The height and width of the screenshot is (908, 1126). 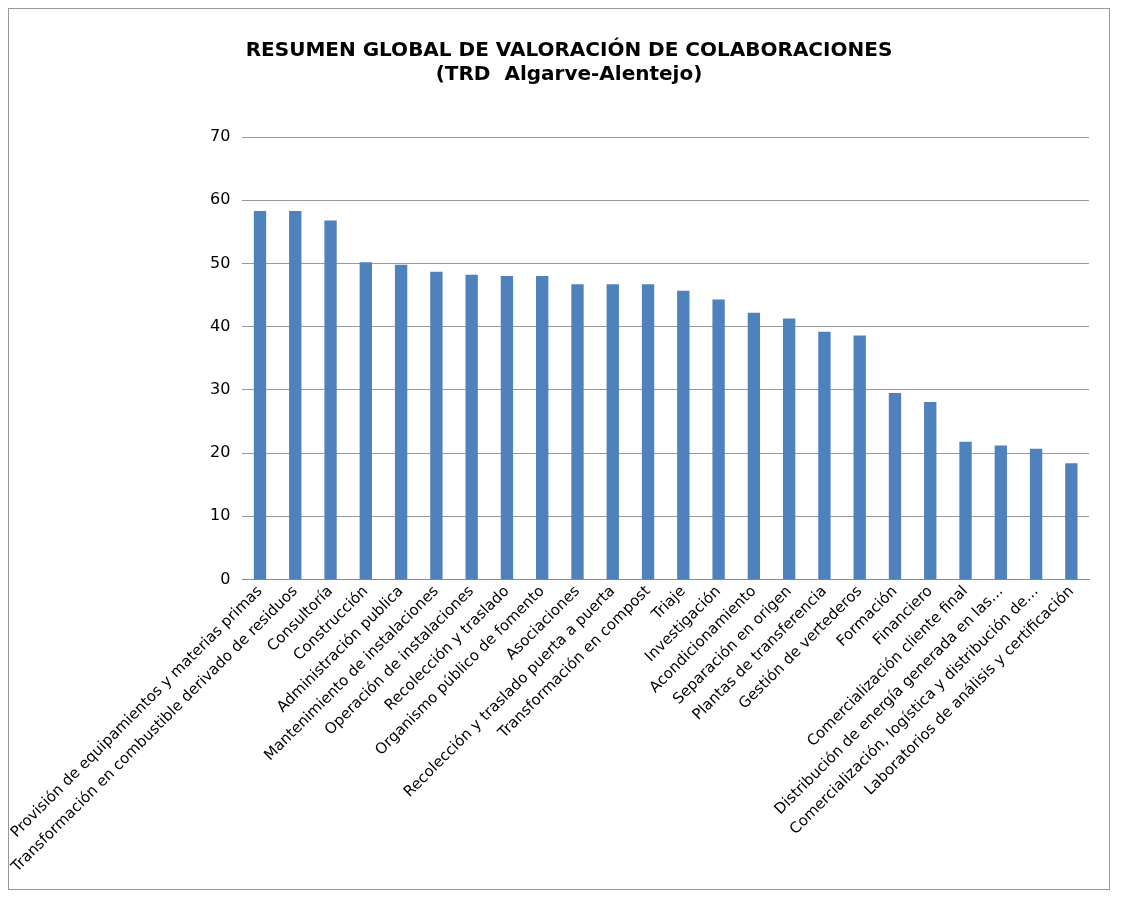 I want to click on y-tick-label: 50, so click(x=220, y=262).